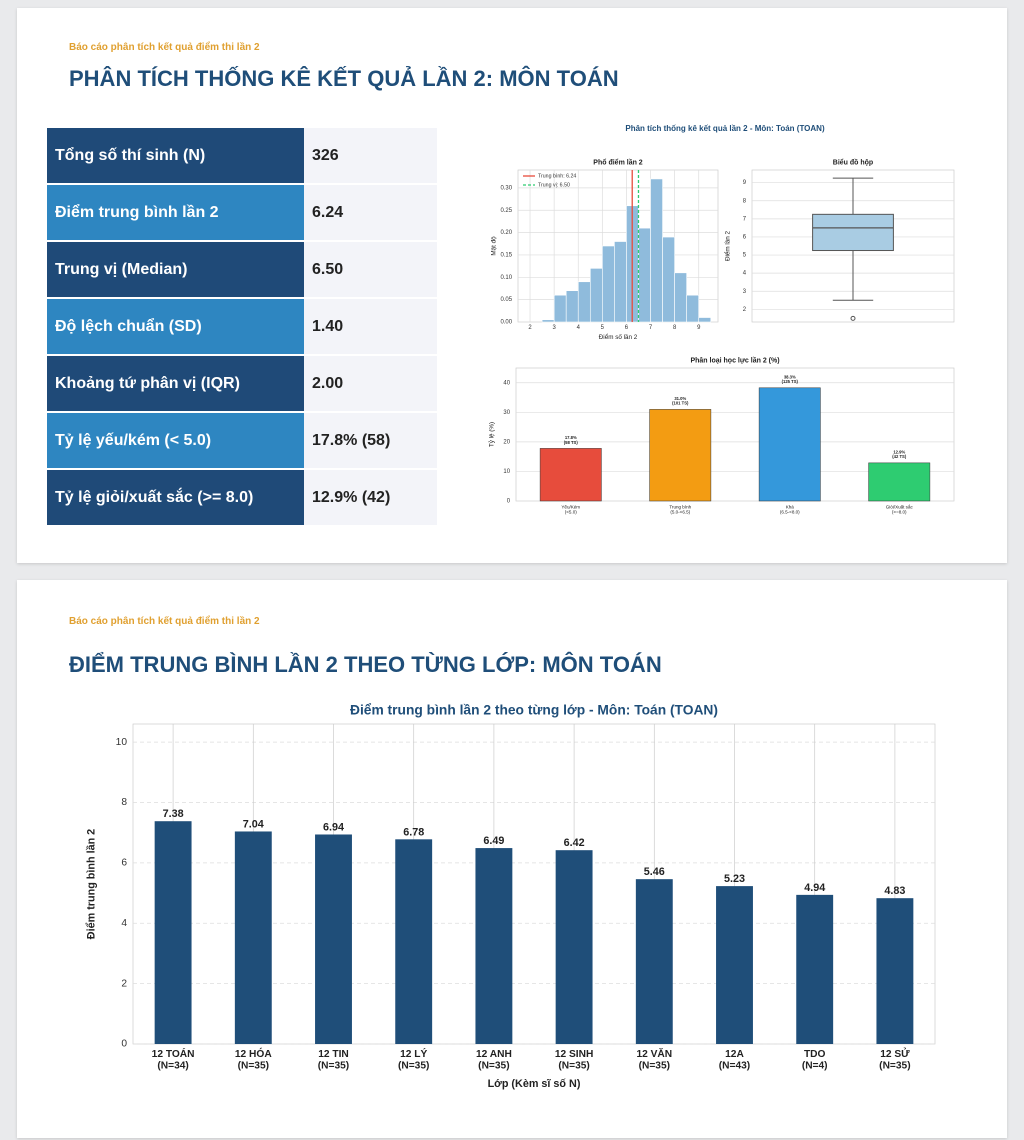  I want to click on x-tick-label: Yếu/Kém (<5.0), so click(570, 510).